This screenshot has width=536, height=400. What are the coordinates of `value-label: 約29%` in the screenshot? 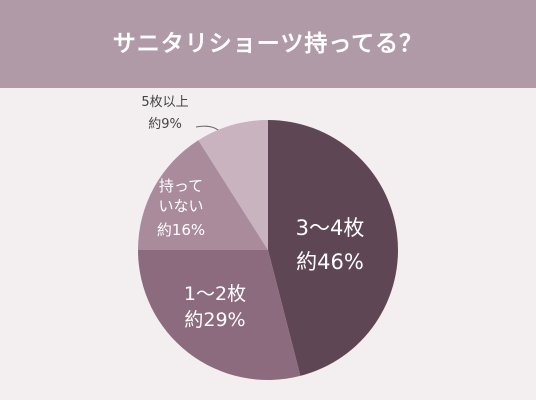 It's located at (215, 320).